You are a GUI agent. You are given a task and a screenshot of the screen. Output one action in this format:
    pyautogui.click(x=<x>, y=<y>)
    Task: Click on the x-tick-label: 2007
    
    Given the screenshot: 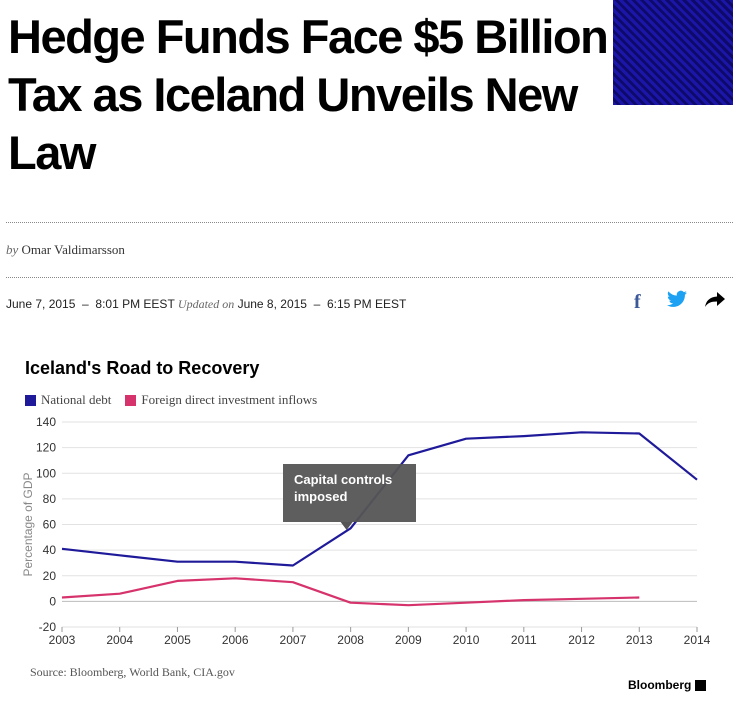 What is the action you would take?
    pyautogui.click(x=293, y=640)
    